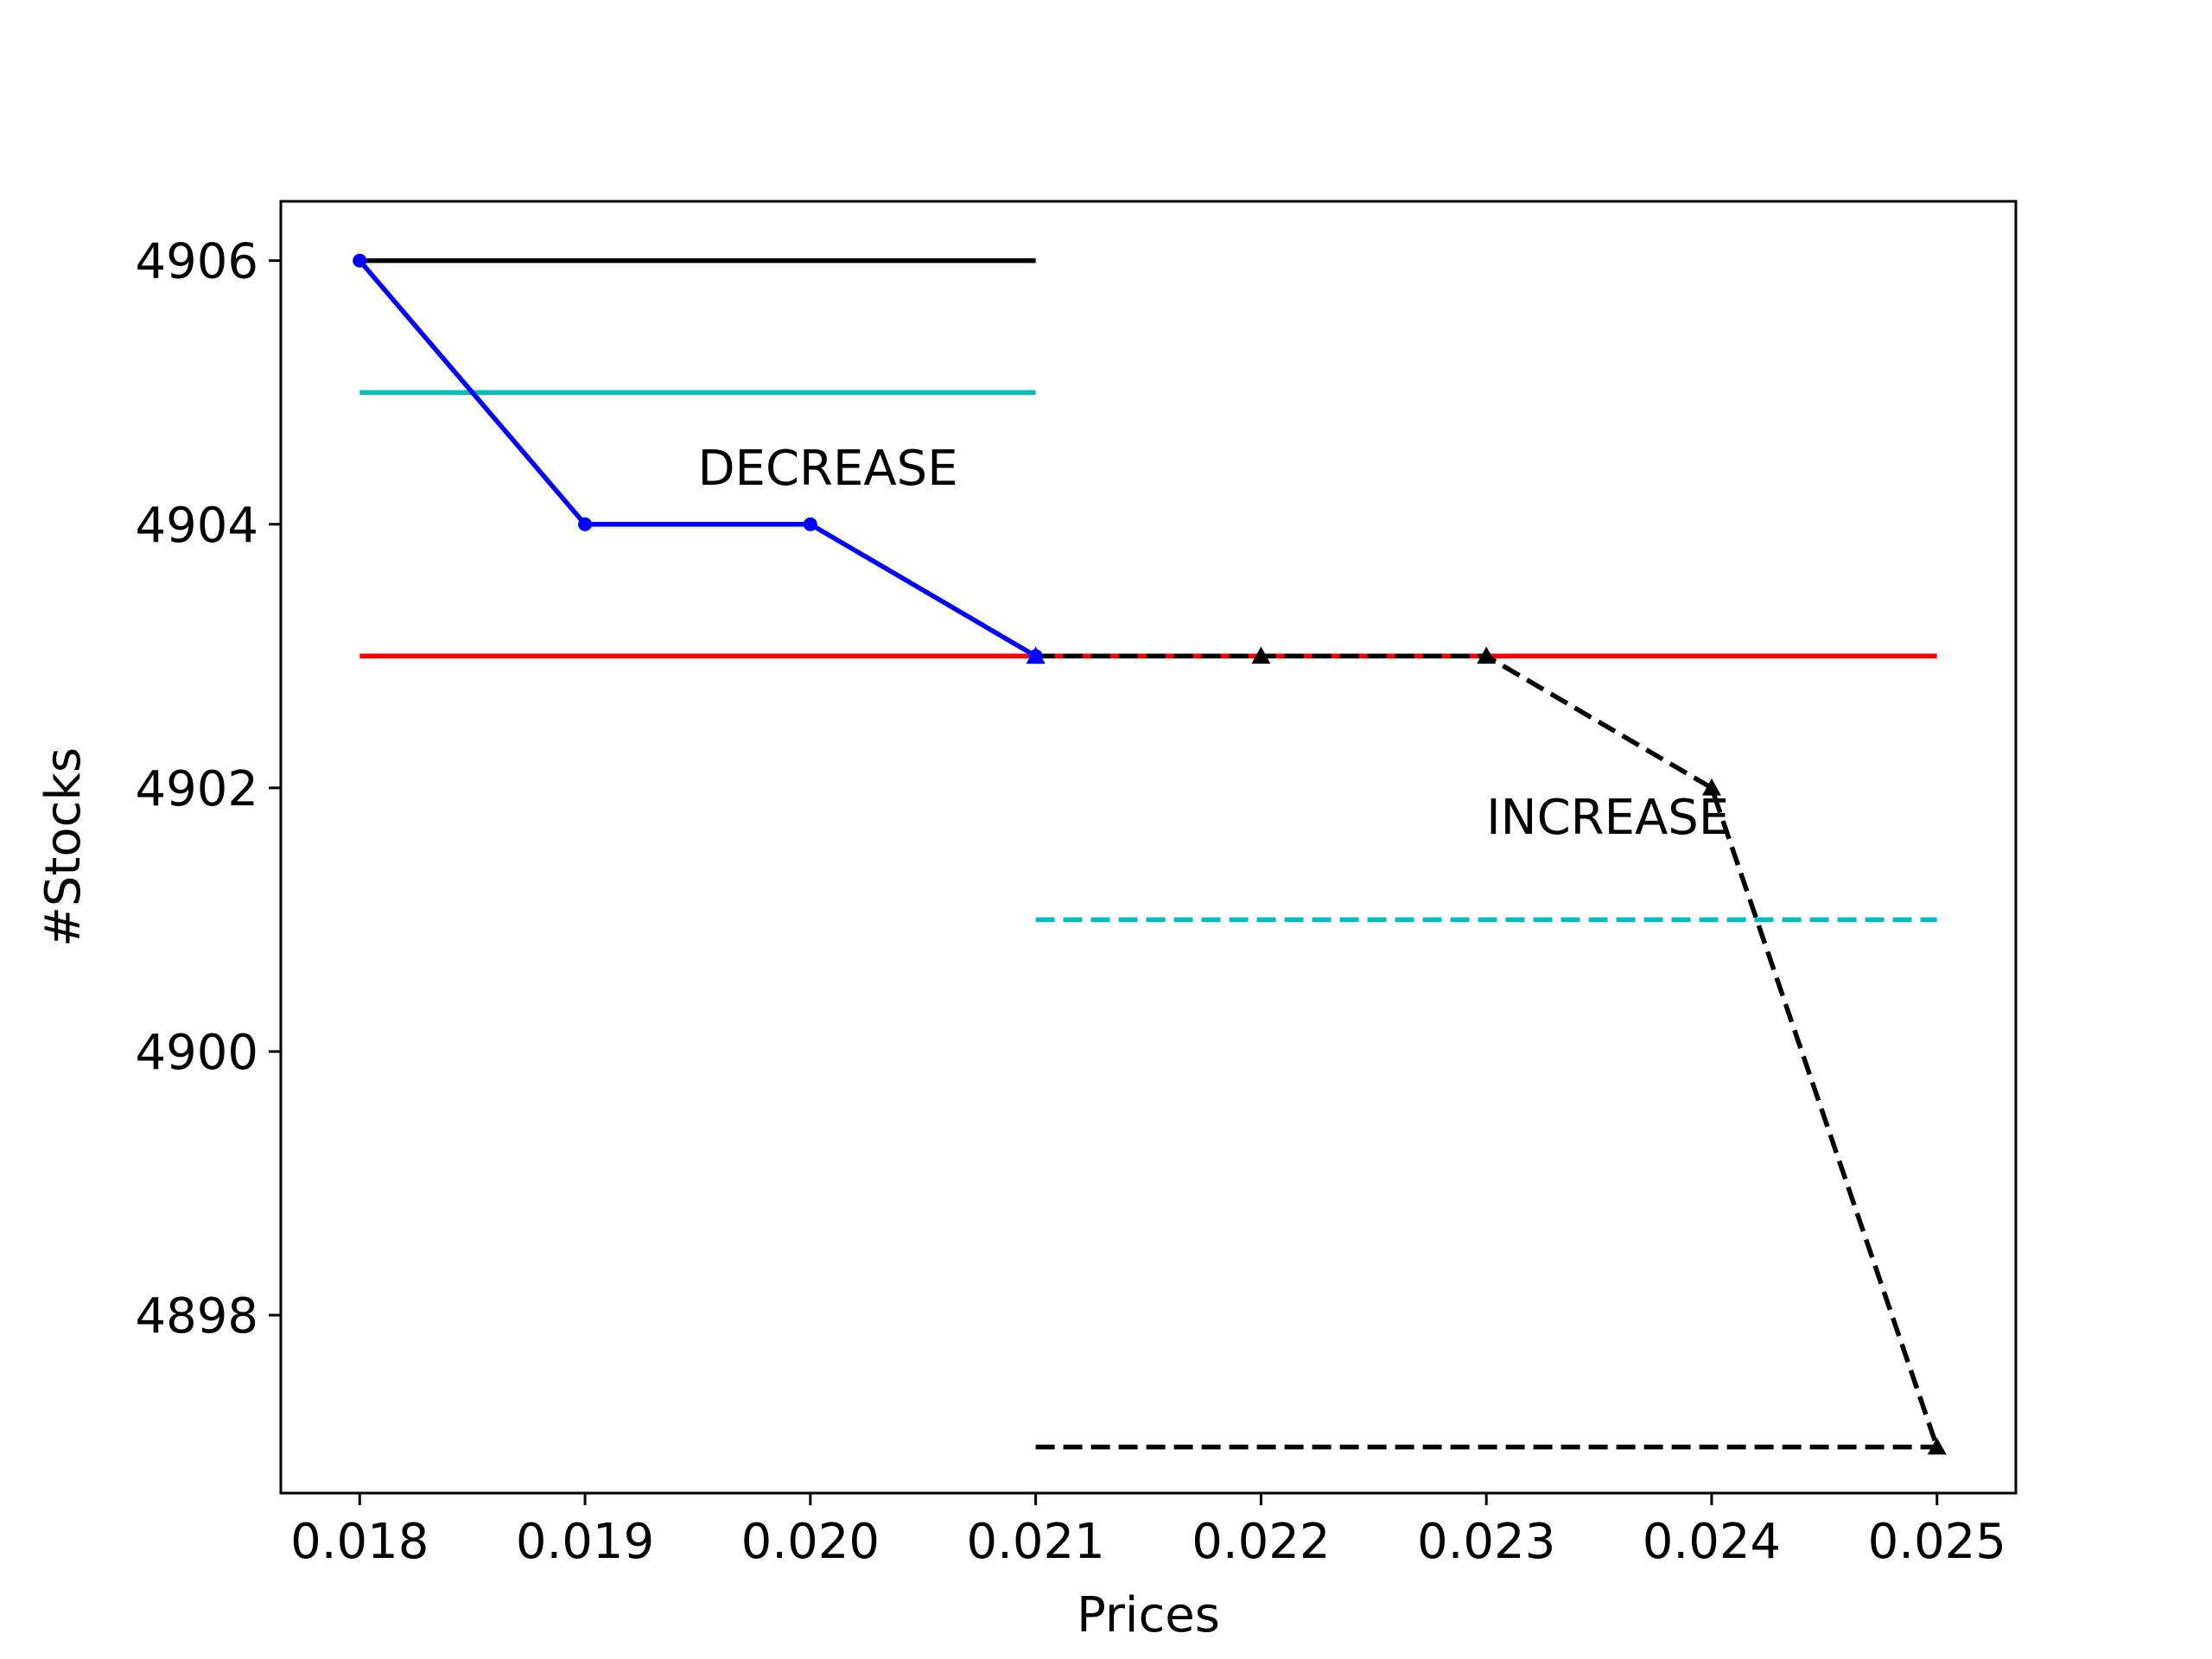  I want to click on y-axis-label: #Stocks, so click(63, 847).